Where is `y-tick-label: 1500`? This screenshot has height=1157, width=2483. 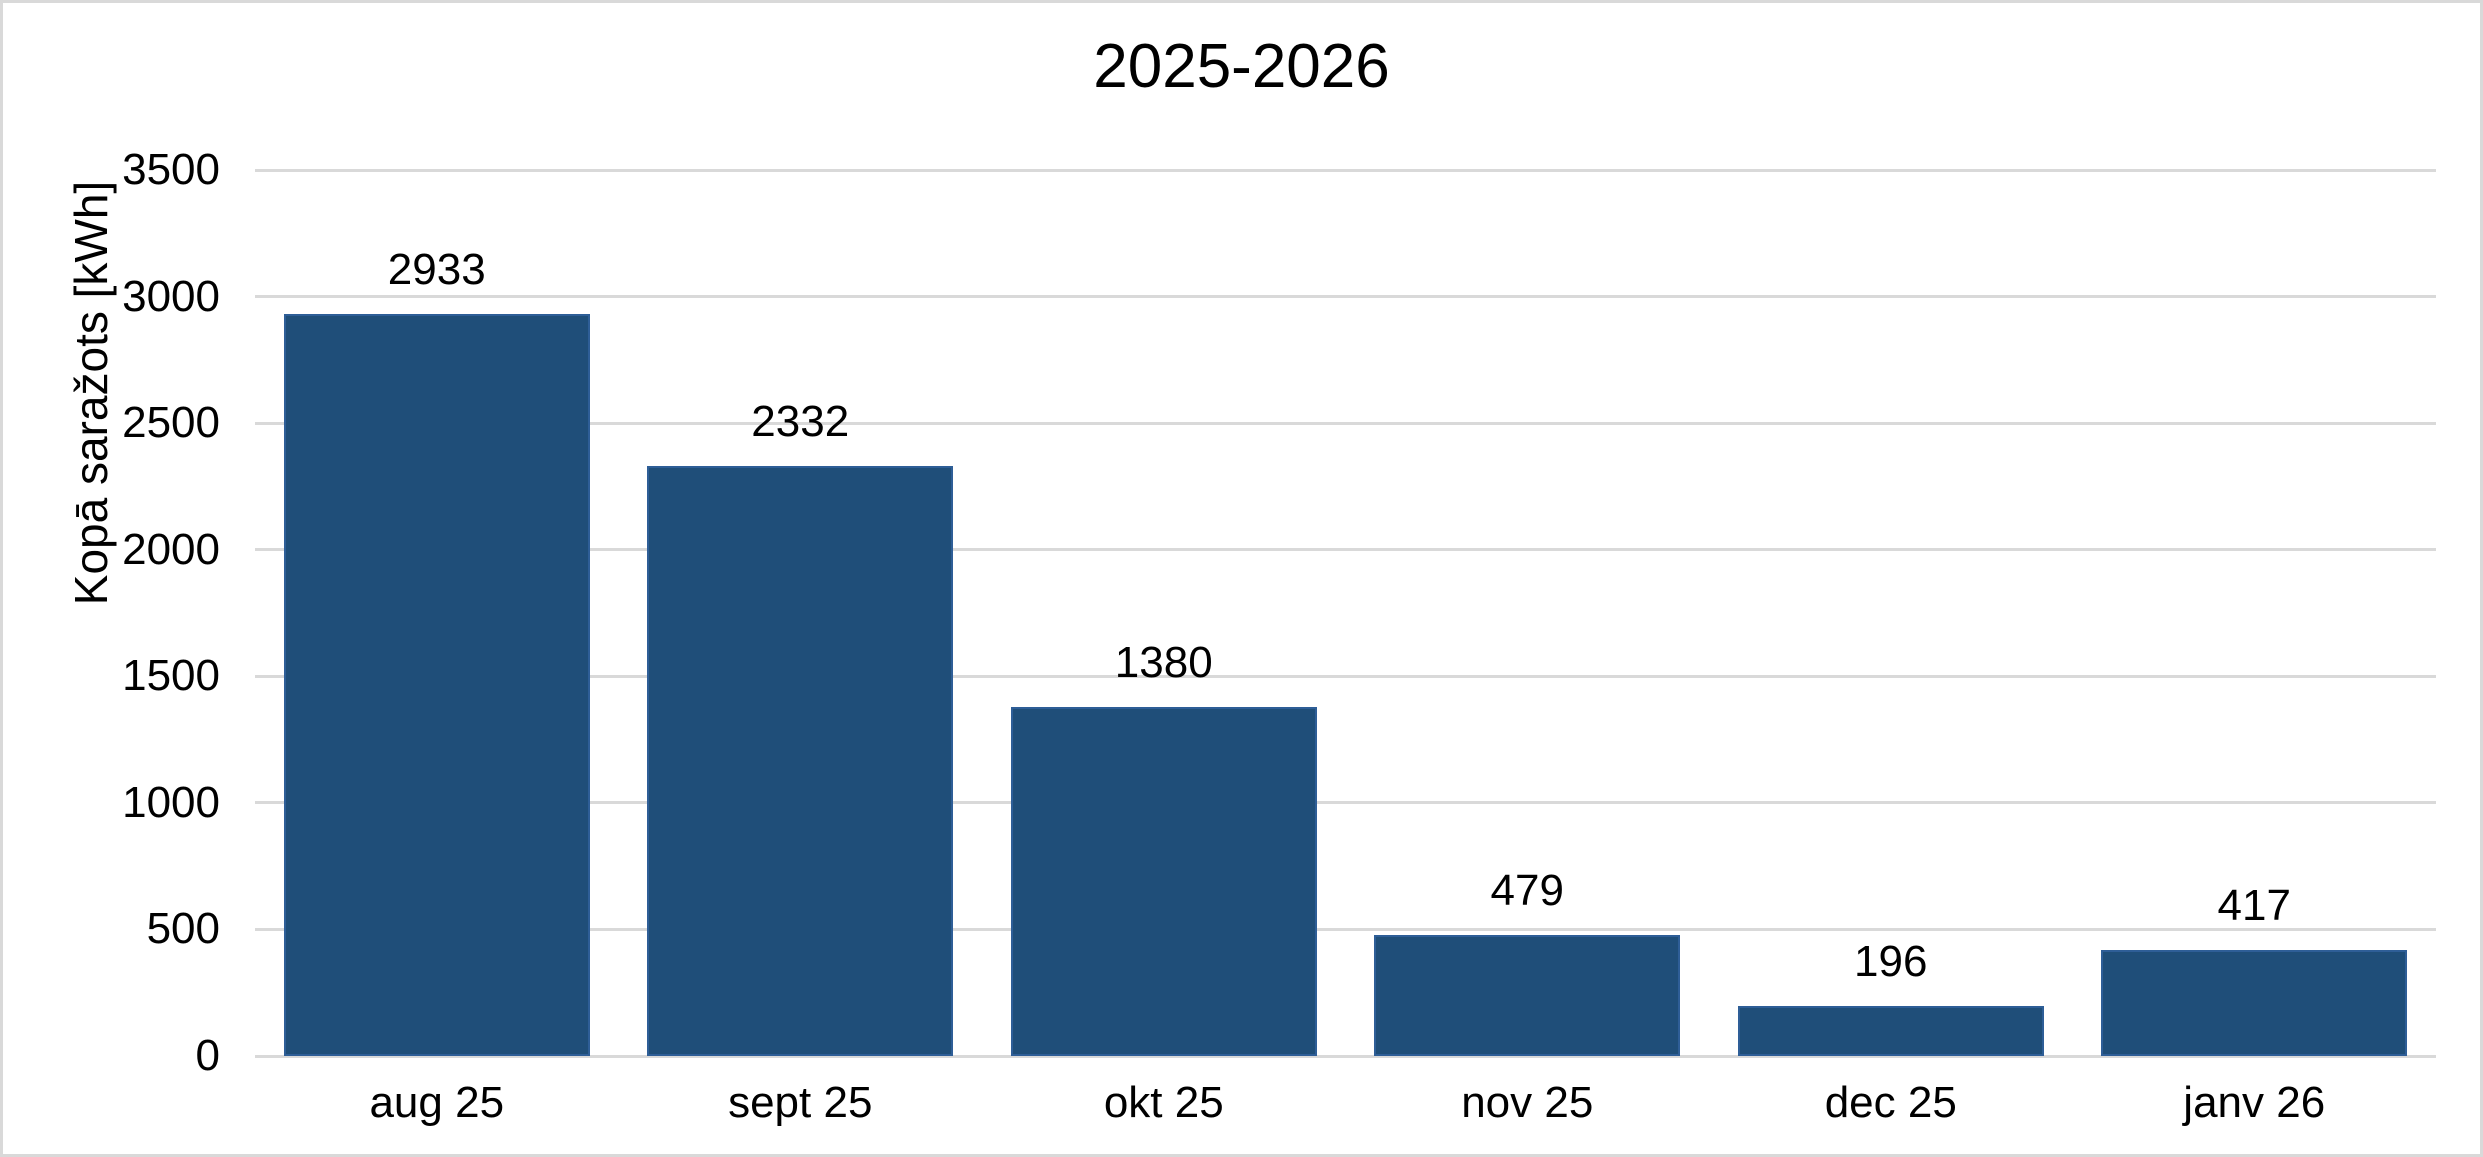
y-tick-label: 1500 is located at coordinates (171, 676).